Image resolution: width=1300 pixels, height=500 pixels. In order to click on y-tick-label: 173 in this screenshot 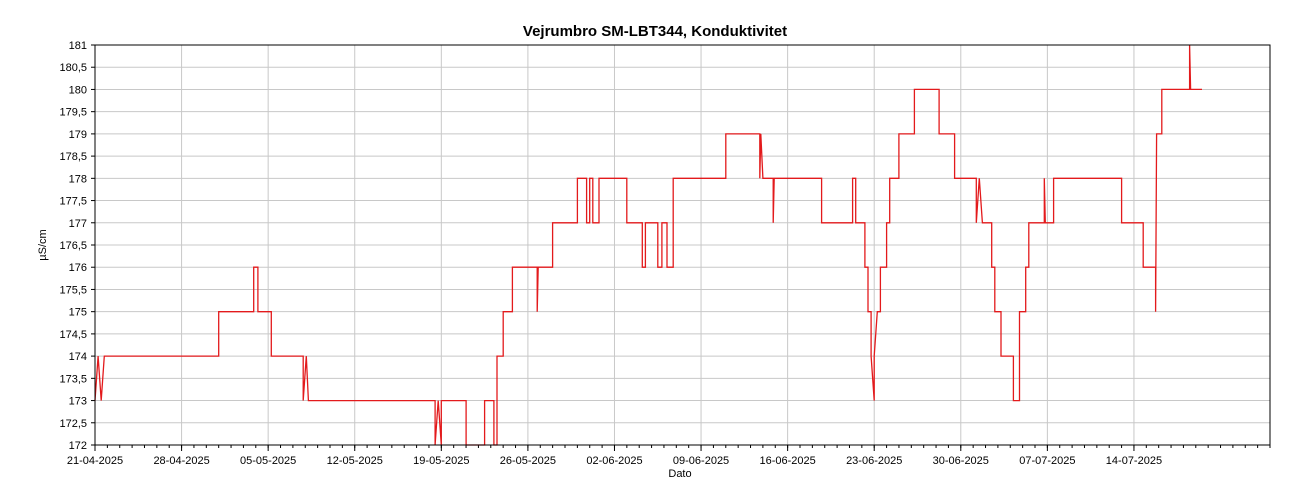, I will do `click(78, 402)`.